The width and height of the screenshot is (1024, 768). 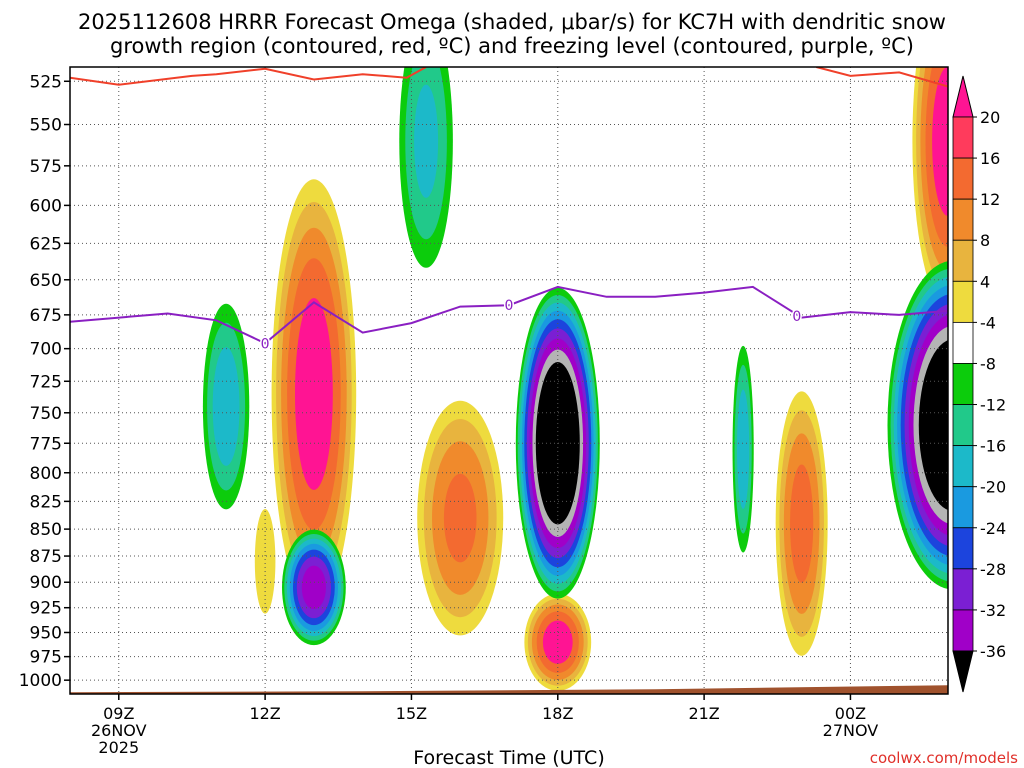 I want to click on colorbar-label: -12, so click(x=993, y=405).